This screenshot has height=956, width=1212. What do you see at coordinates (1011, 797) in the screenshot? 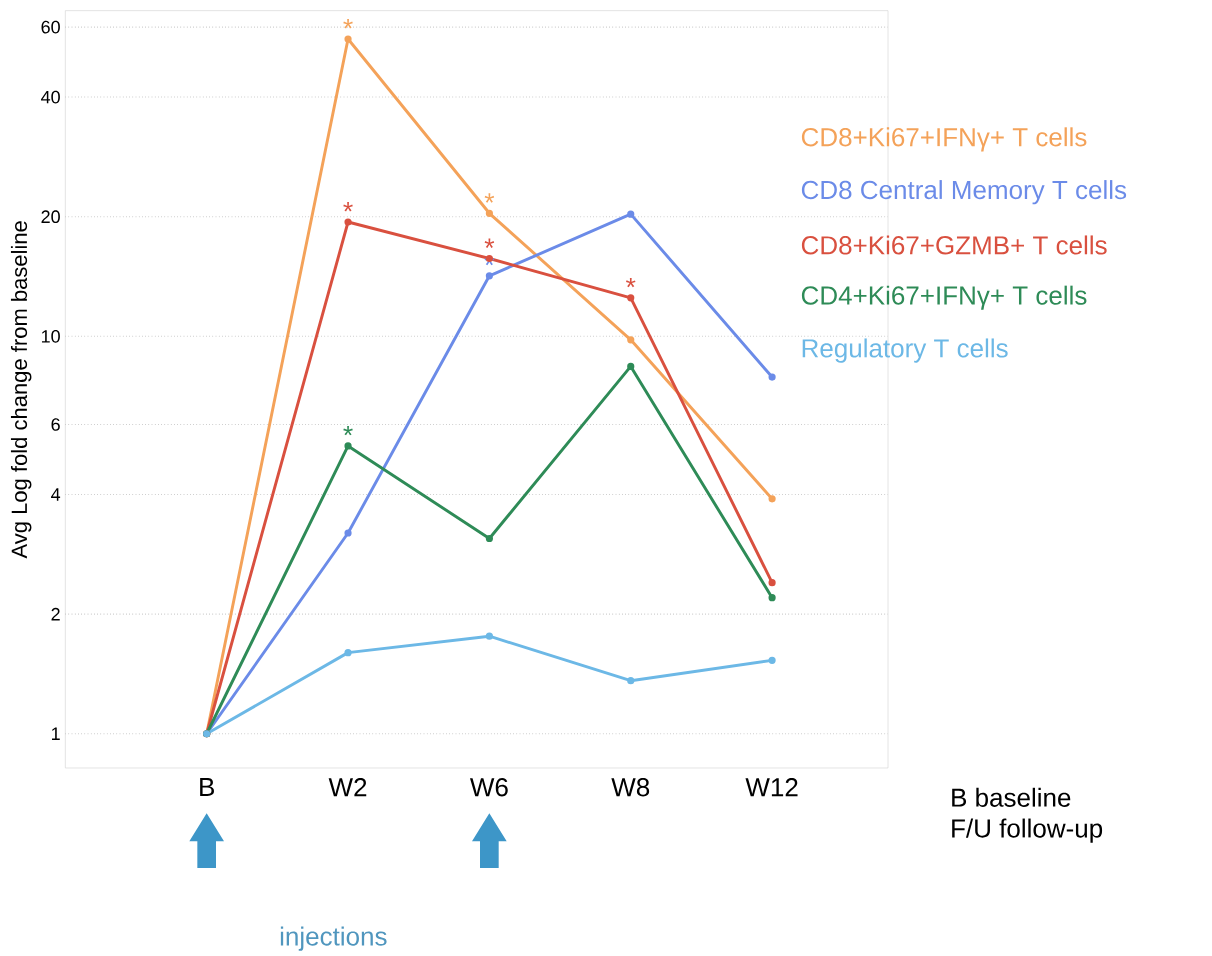
I see `text: B baseline` at bounding box center [1011, 797].